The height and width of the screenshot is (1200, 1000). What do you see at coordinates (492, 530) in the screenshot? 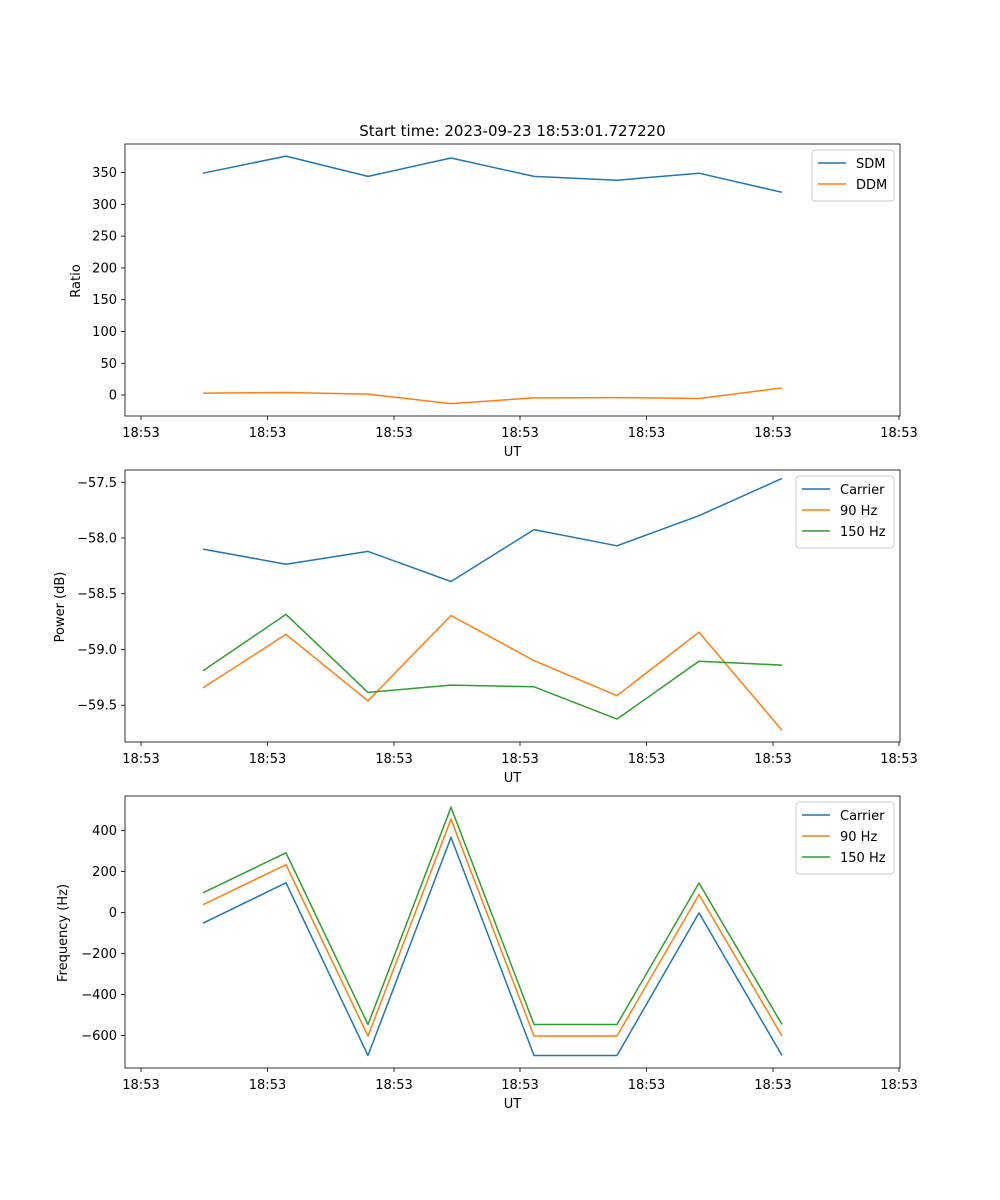
I see `power-series-carrier-line` at bounding box center [492, 530].